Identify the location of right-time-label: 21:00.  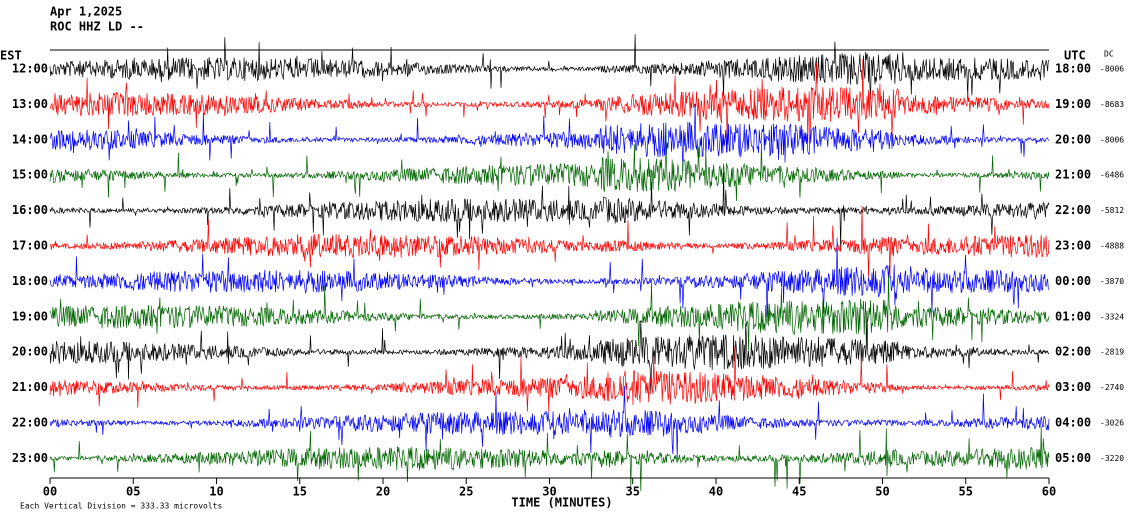
(1073, 175).